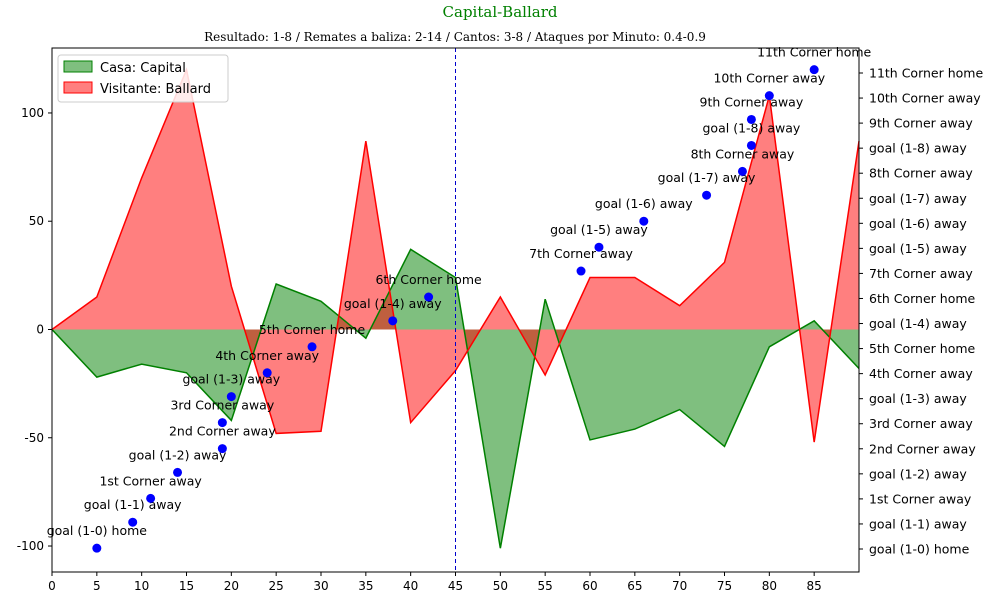 The width and height of the screenshot is (1000, 600). Describe the element at coordinates (921, 423) in the screenshot. I see `right-axis-event-label: 3rd Corner away` at that location.